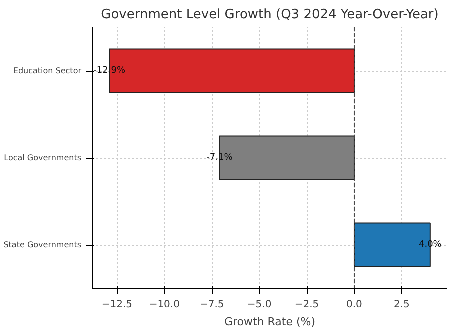  What do you see at coordinates (270, 15) in the screenshot?
I see `chart-title: Government Level Growth (Q3 2024 Year-Over-Year)` at bounding box center [270, 15].